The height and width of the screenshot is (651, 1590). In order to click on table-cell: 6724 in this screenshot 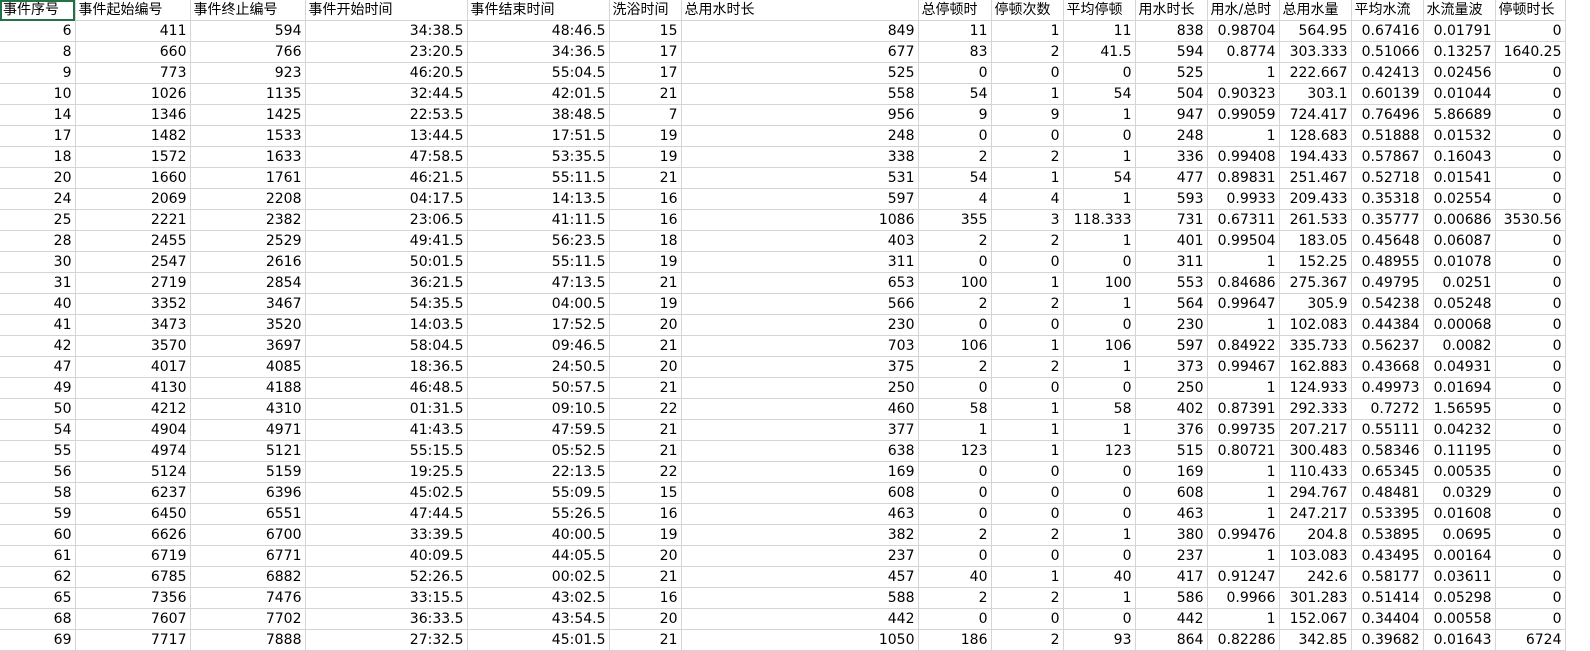, I will do `click(1530, 640)`.